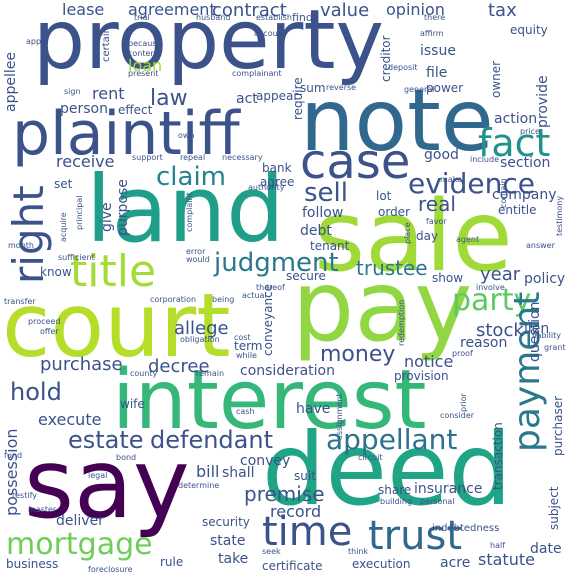 This screenshot has width=576, height=576. What do you see at coordinates (355, 162) in the screenshot?
I see `word-case: case` at bounding box center [355, 162].